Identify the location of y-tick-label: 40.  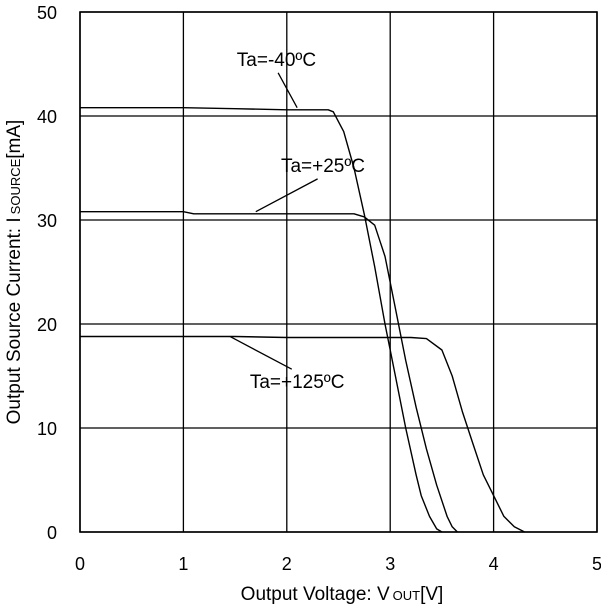
(47, 117).